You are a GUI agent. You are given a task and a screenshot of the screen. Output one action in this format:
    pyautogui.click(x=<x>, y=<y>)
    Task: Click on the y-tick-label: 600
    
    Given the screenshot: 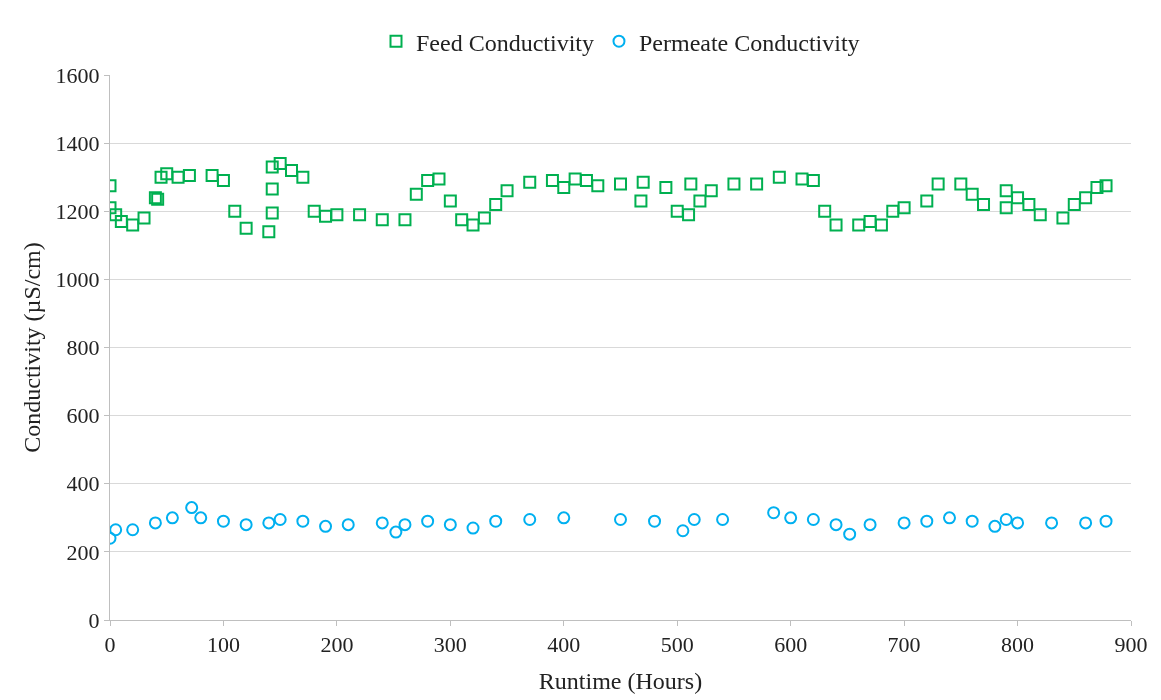 What is the action you would take?
    pyautogui.click(x=83, y=416)
    